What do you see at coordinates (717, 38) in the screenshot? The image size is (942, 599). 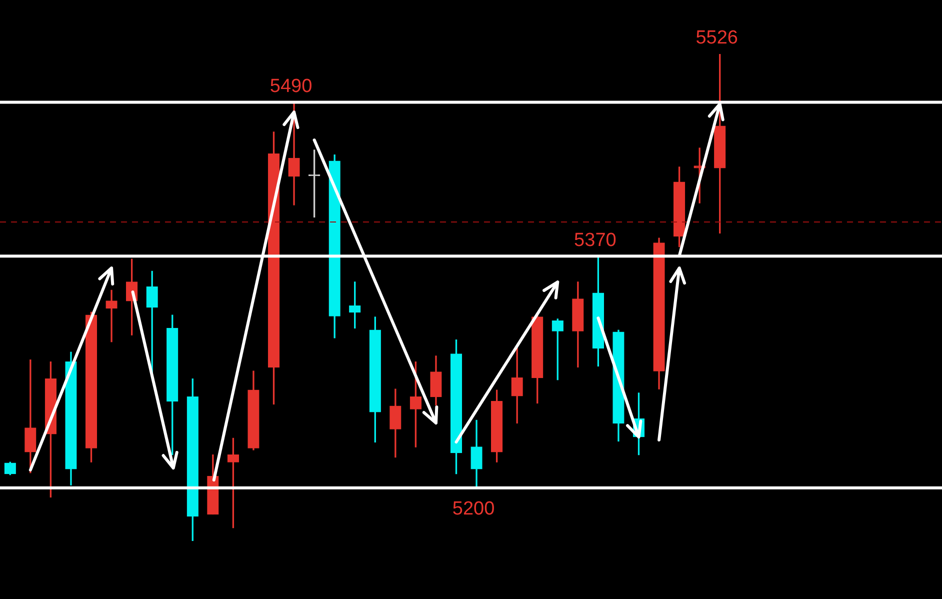 I see `annotation: 5526` at bounding box center [717, 38].